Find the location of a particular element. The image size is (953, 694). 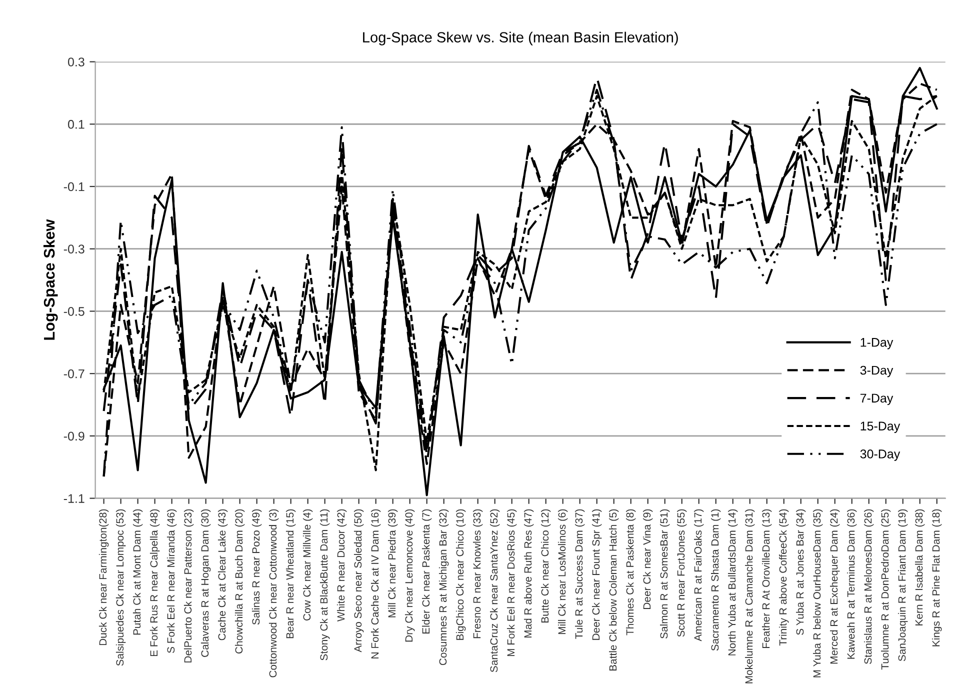

x-tick-label: Cow Ck near Millville (4) is located at coordinates (307, 564).